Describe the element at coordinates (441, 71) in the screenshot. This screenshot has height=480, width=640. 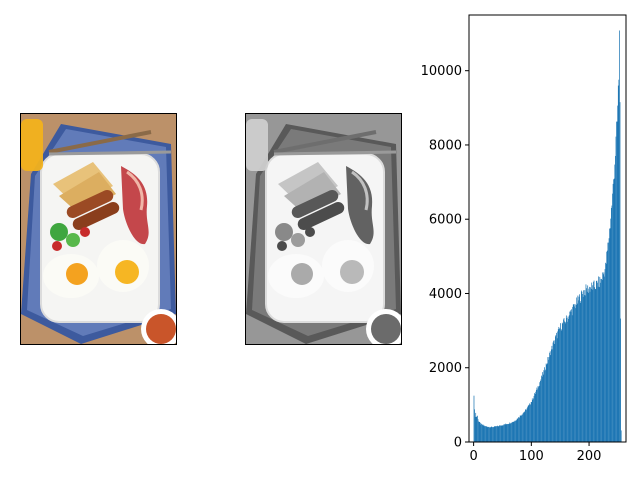
I see `y-tick-label: 10000` at that location.